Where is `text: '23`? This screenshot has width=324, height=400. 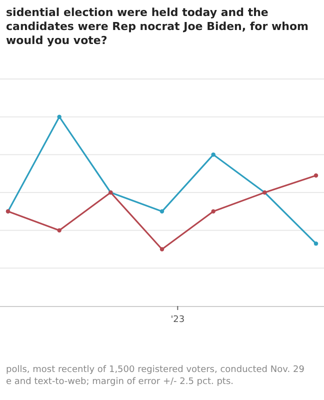
text: '23 is located at coordinates (177, 320).